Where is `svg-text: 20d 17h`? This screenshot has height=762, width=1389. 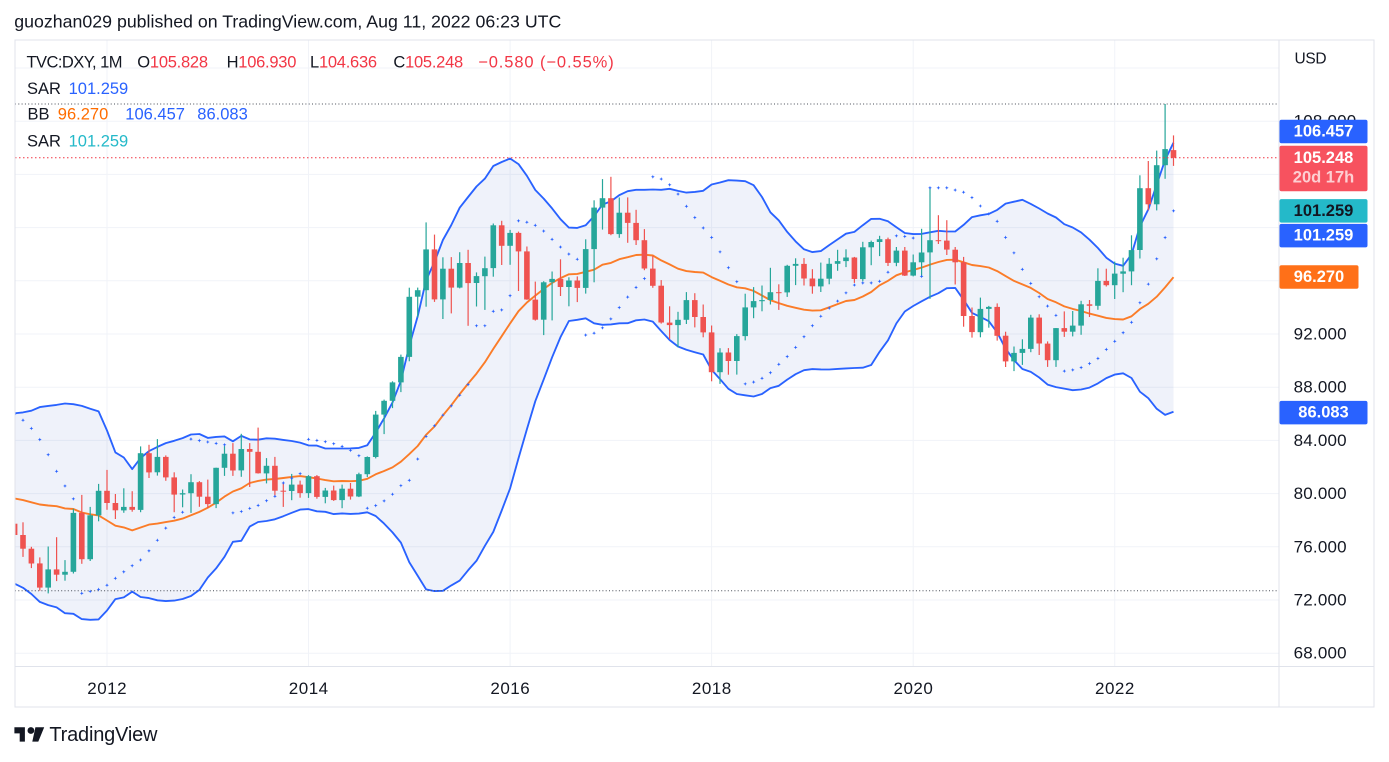 svg-text: 20d 17h is located at coordinates (1323, 177).